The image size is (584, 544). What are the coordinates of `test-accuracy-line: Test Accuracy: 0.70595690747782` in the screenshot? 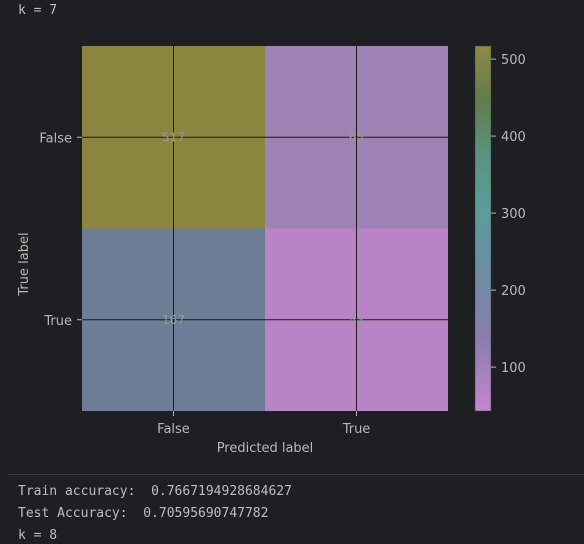 It's located at (143, 513).